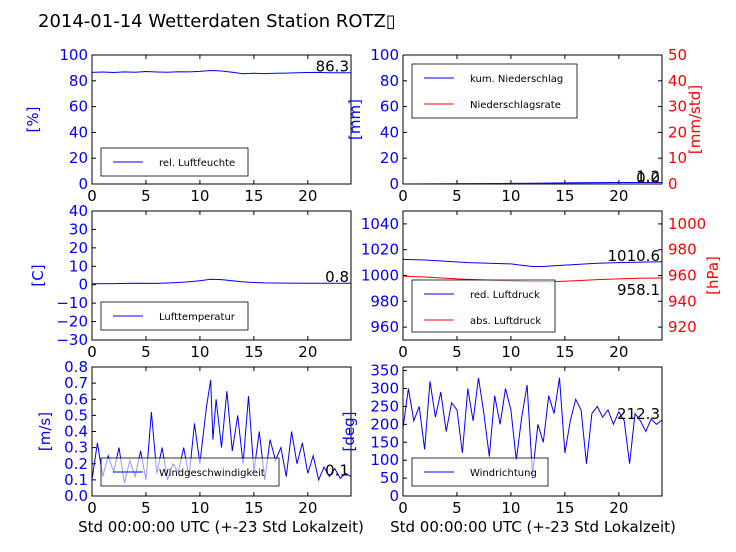 This screenshot has width=736, height=552. I want to click on y-tick-label: 1000, so click(380, 276).